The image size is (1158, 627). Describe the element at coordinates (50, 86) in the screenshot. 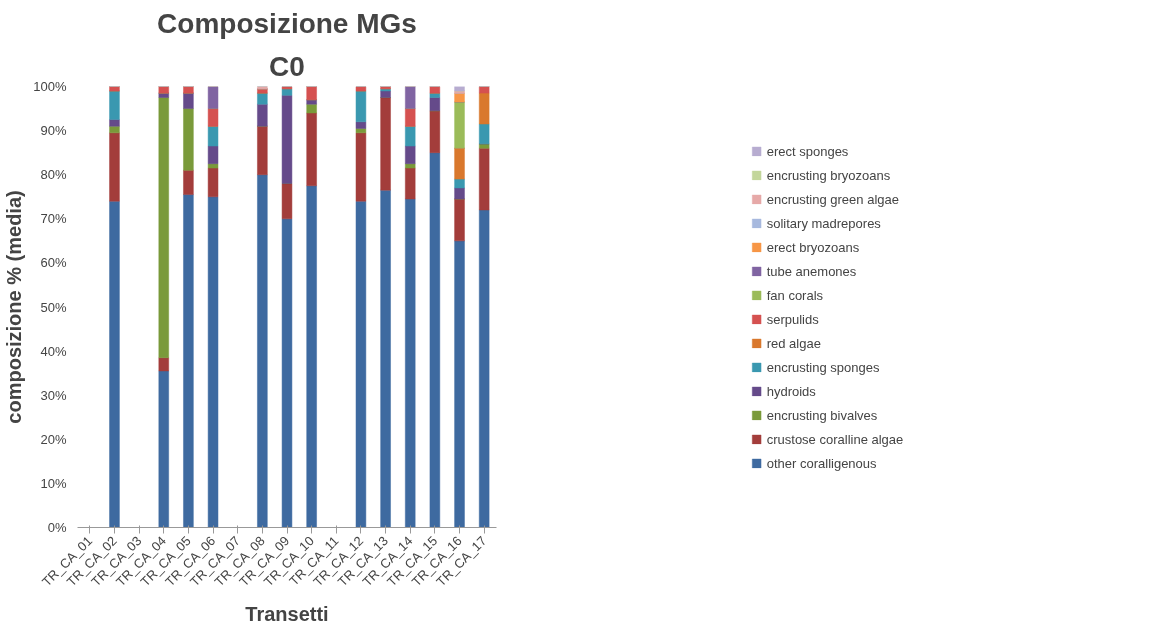

I see `y-tick-label: 100%` at that location.